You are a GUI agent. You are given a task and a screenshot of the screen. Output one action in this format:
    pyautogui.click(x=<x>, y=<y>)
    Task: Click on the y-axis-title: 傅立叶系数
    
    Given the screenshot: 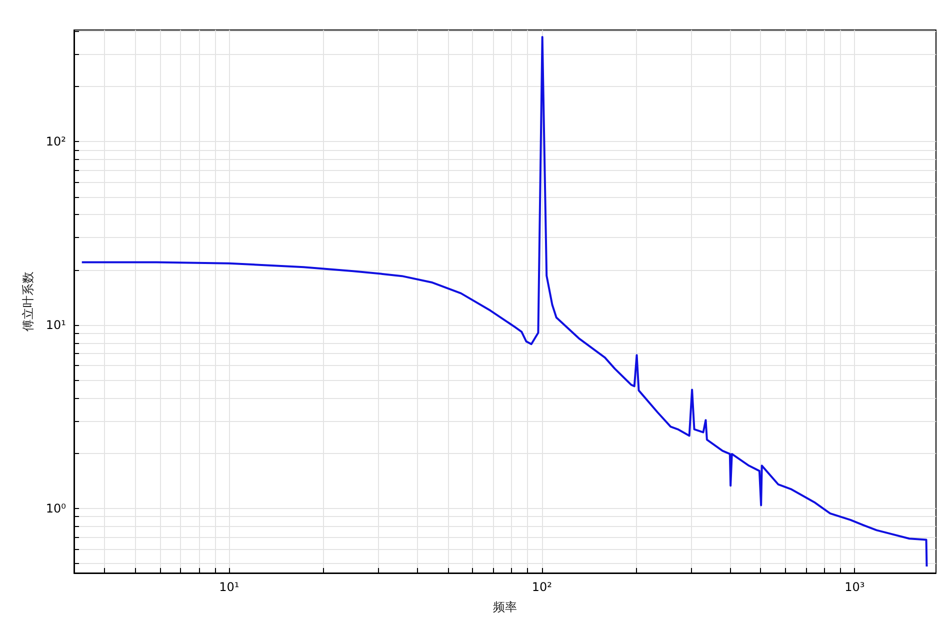 What is the action you would take?
    pyautogui.click(x=28, y=302)
    